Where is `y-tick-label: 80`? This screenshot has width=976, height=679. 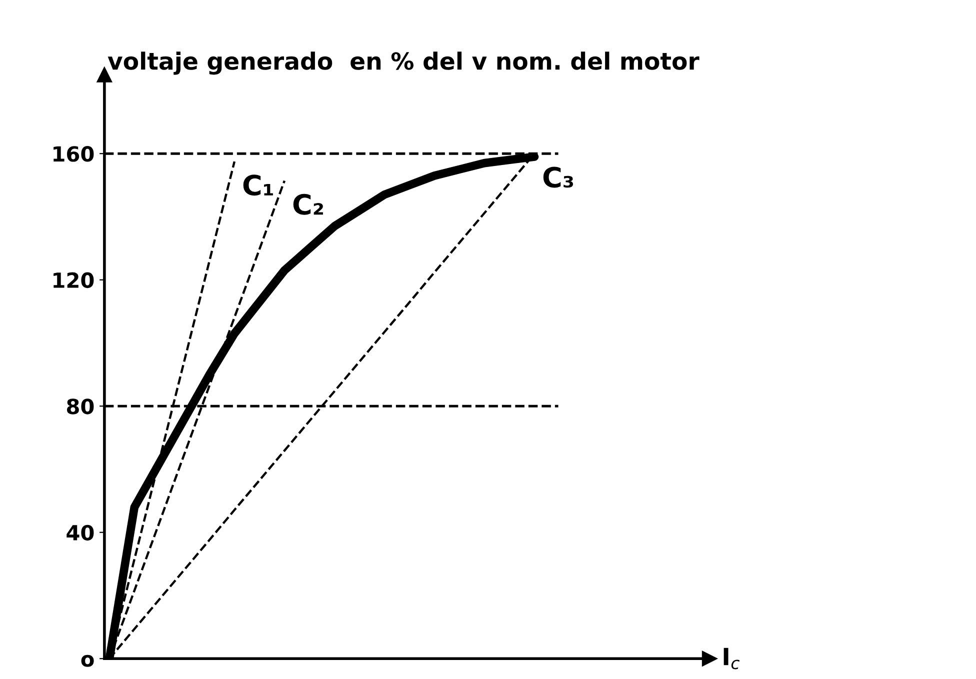 y-tick-label: 80 is located at coordinates (80, 406).